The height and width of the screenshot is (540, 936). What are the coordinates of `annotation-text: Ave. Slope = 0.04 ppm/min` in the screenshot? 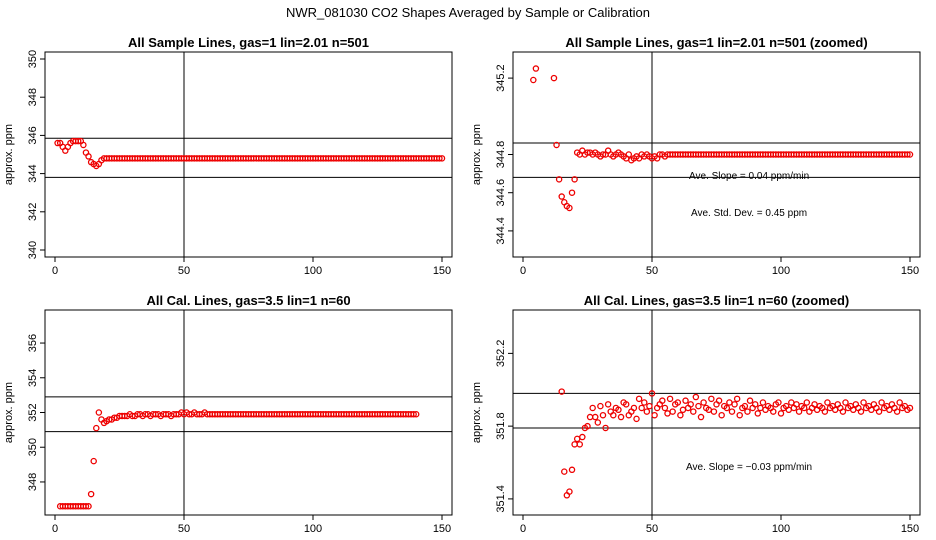 It's located at (749, 176).